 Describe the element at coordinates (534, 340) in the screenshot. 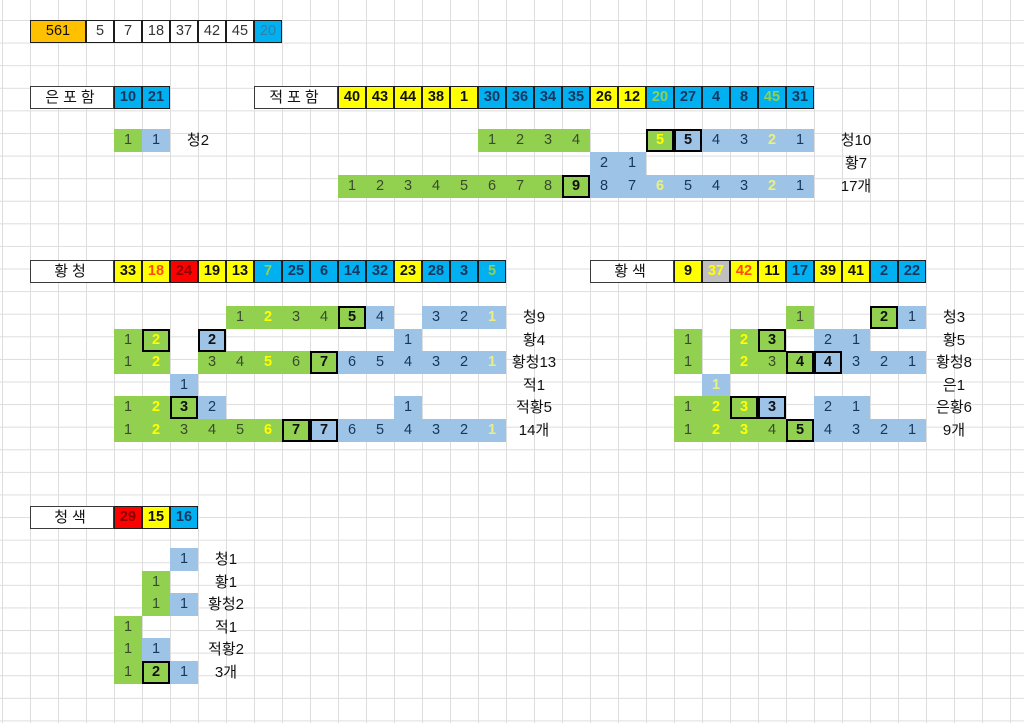

I see `row-label: 황4` at that location.